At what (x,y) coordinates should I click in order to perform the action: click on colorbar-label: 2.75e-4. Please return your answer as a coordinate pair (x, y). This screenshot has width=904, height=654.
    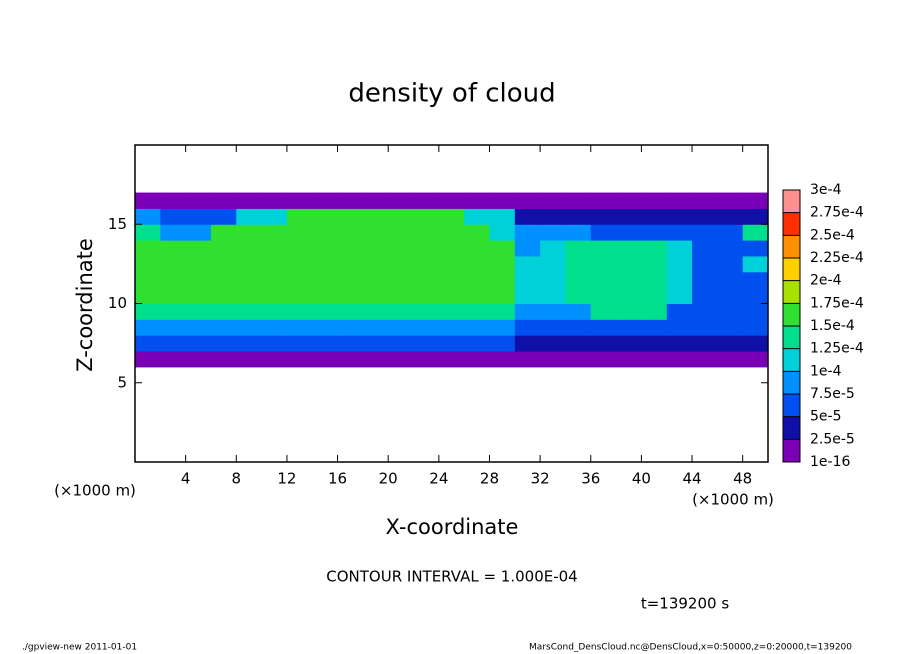
    Looking at the image, I should click on (837, 213).